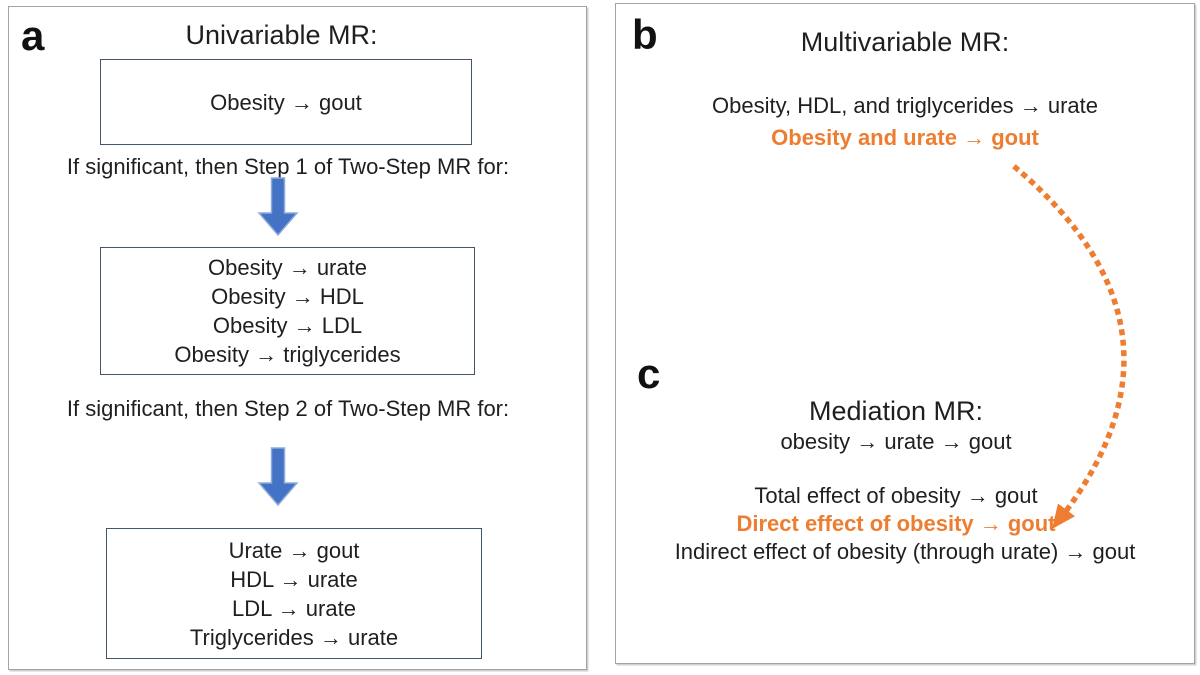  What do you see at coordinates (287, 354) in the screenshot?
I see `box-line: Obesity → triglycerides` at bounding box center [287, 354].